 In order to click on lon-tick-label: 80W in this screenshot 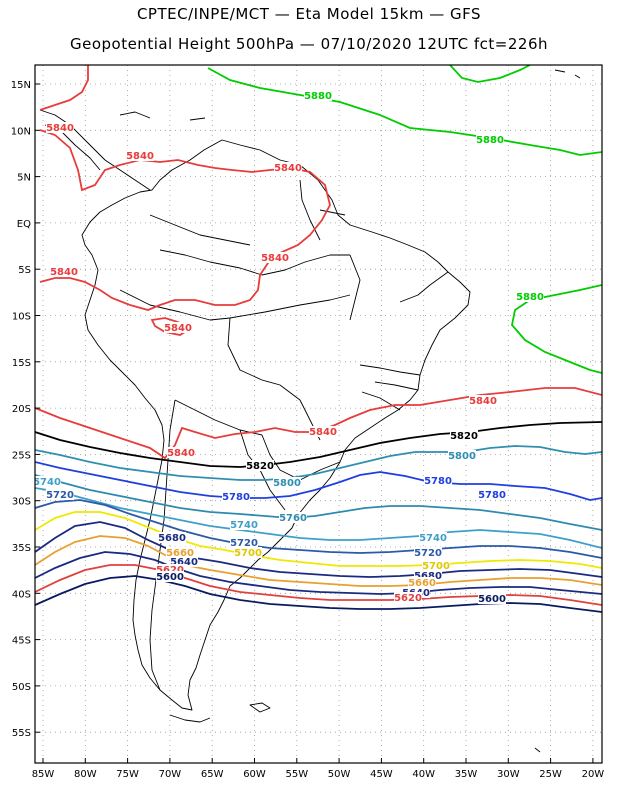, I will do `click(85, 774)`.